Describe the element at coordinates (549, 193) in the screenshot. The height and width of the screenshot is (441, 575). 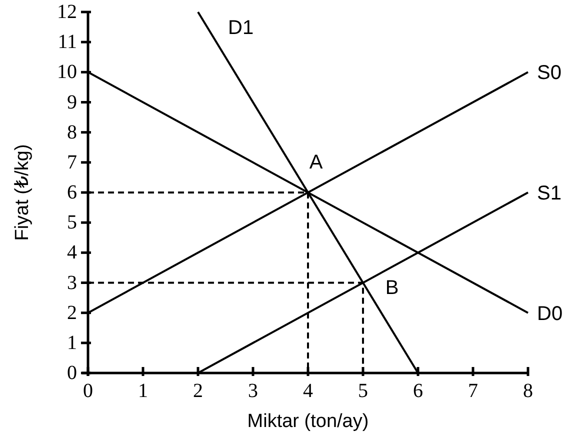
I see `series-label: S1` at that location.